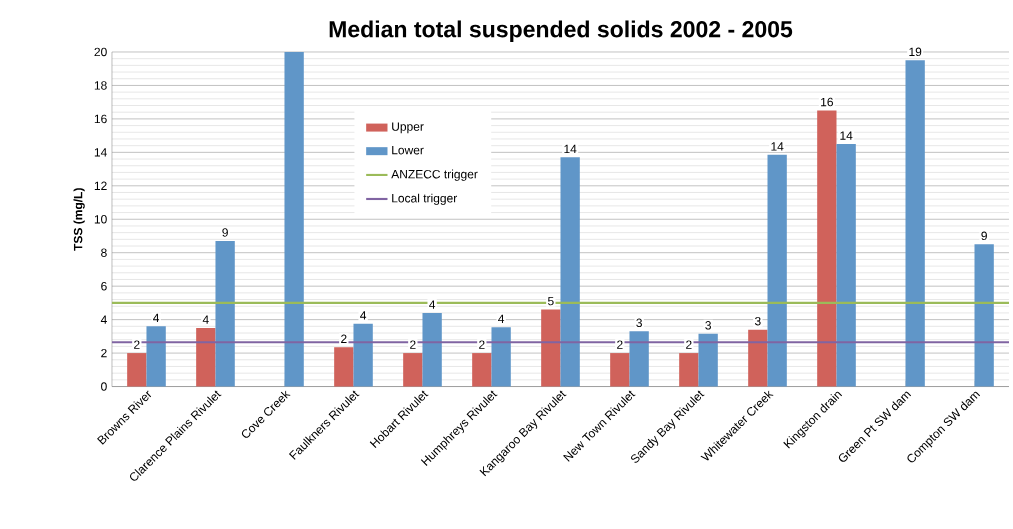  Describe the element at coordinates (100, 185) in the screenshot. I see `y-tick-label: 12` at that location.